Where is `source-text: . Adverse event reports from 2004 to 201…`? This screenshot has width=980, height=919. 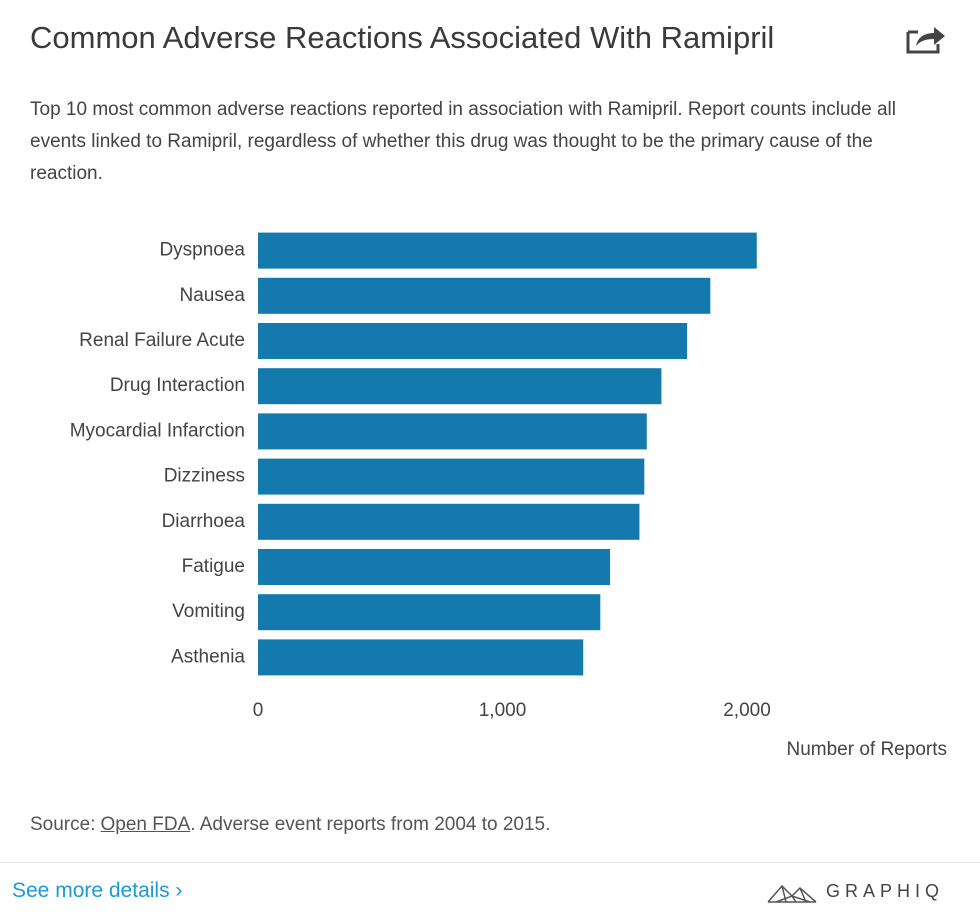
source-text: . Adverse event reports from 2004 to 201… is located at coordinates (370, 824).